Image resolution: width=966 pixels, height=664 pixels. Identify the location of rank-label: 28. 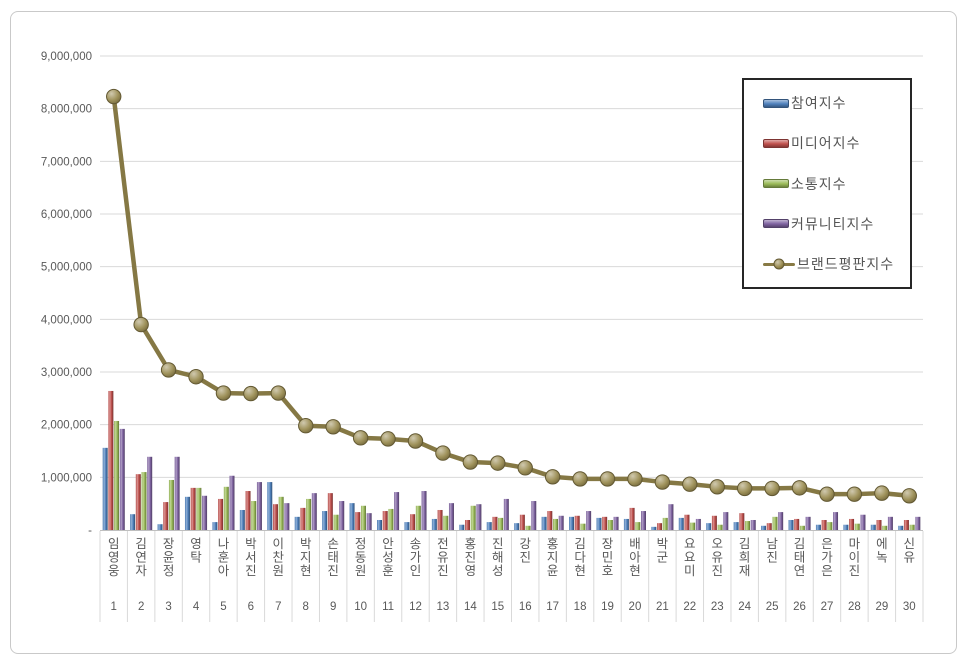
(854, 607).